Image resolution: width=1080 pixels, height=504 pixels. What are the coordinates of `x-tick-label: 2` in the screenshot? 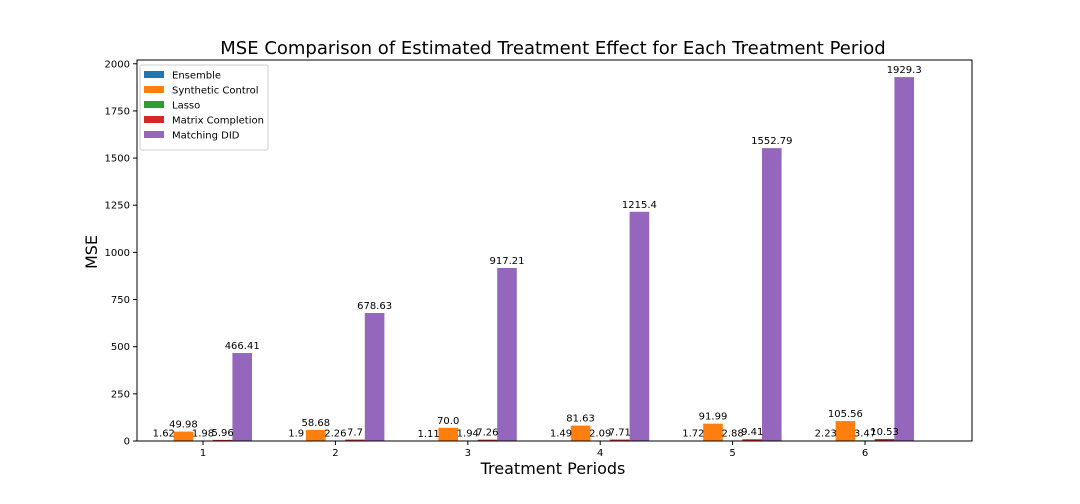 It's located at (335, 453).